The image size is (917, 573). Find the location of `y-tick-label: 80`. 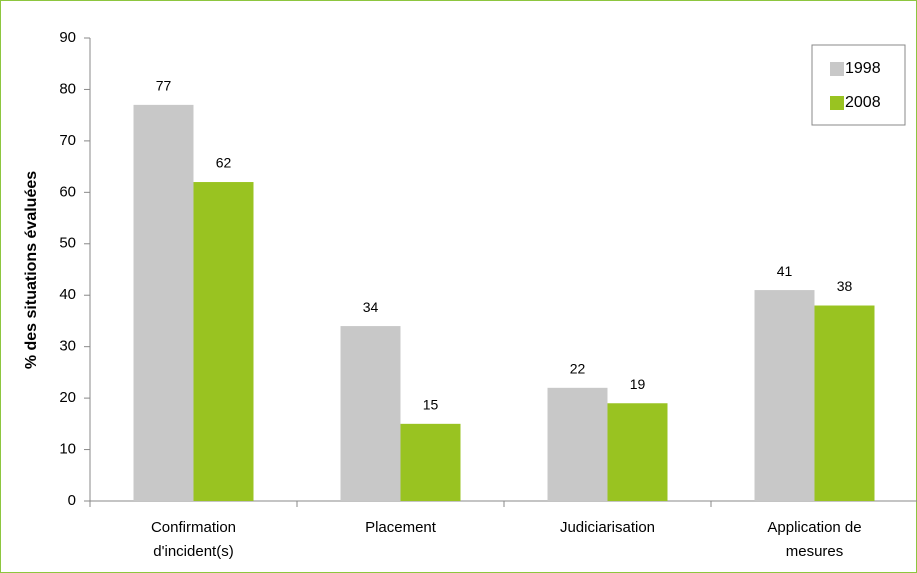

y-tick-label: 80 is located at coordinates (67, 88).